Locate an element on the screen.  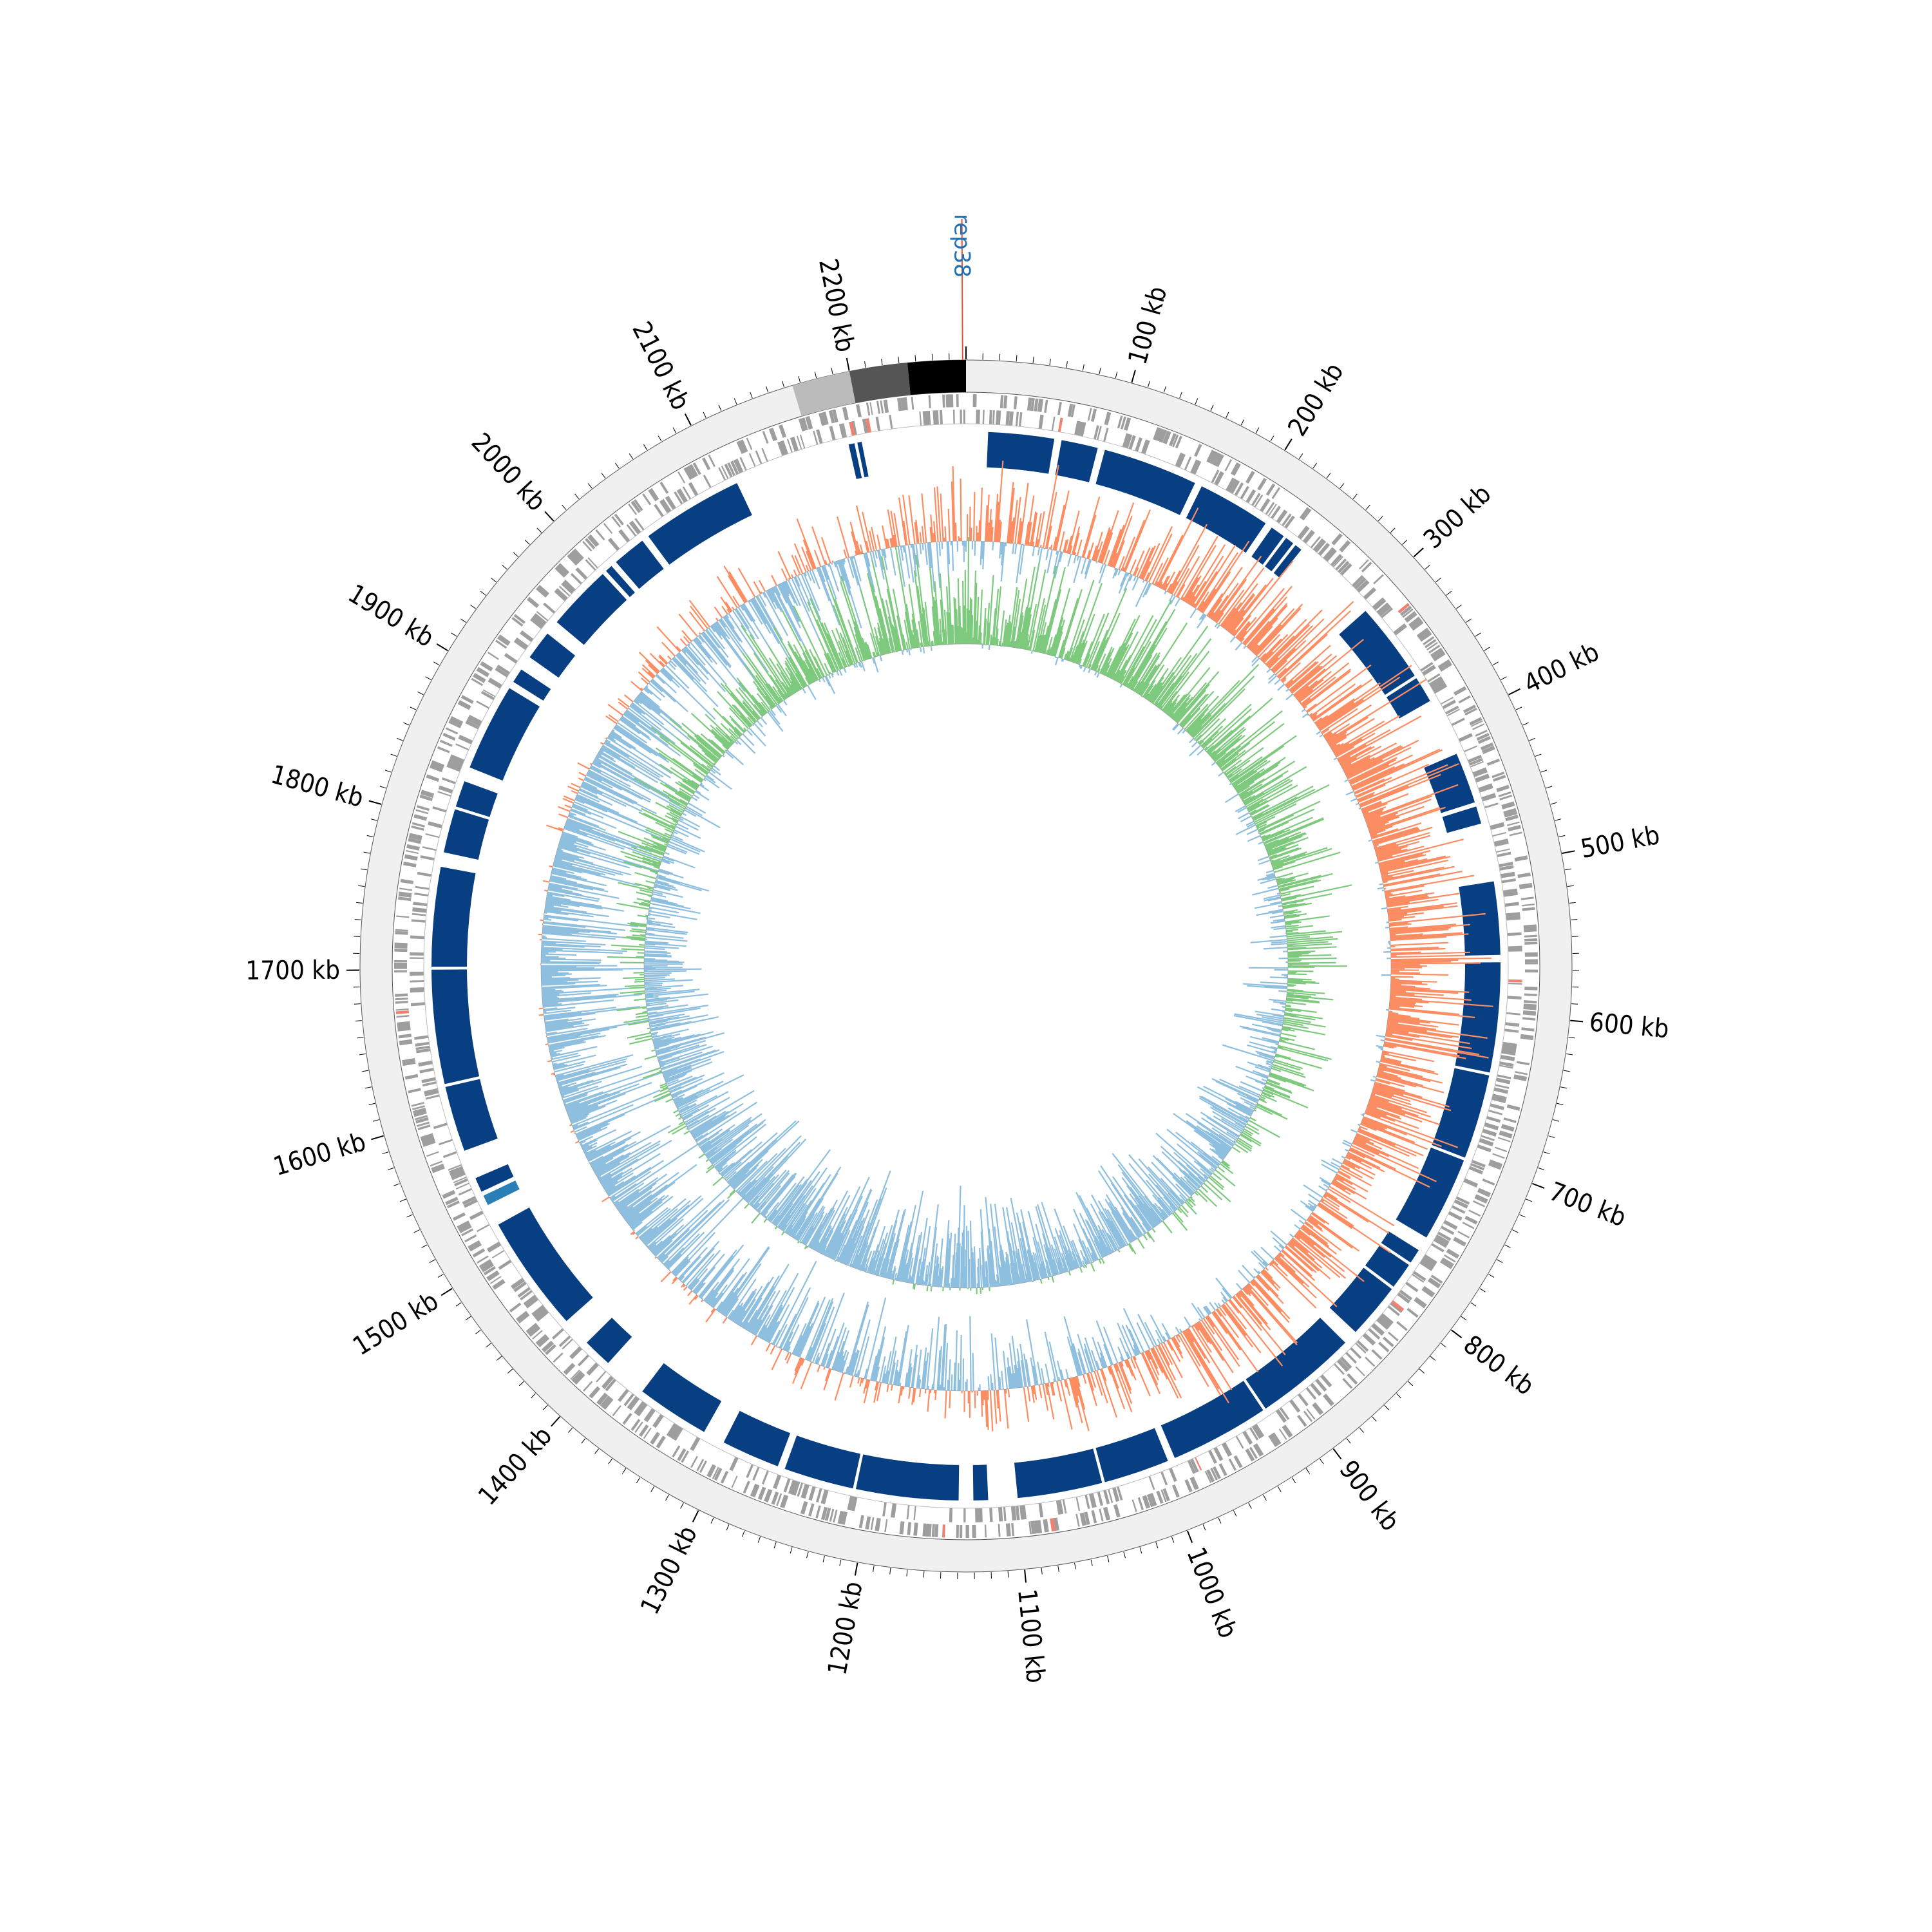
tick-label: 200 kb is located at coordinates (1316, 399).